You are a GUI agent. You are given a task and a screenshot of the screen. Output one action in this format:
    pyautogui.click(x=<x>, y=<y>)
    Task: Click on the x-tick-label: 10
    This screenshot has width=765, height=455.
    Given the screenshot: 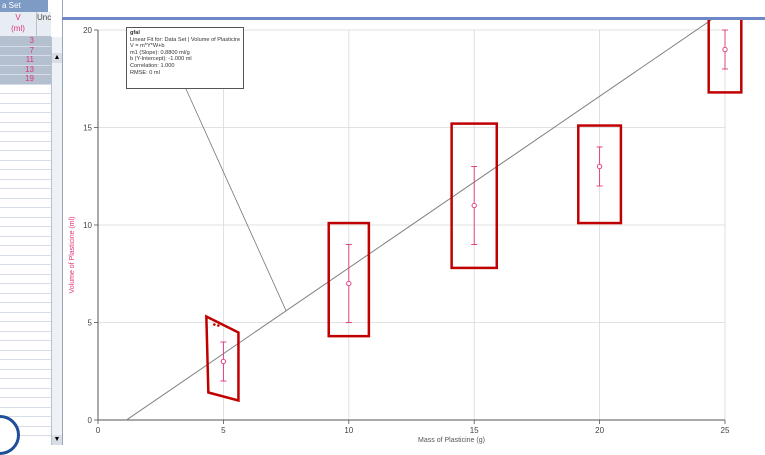 What is the action you would take?
    pyautogui.click(x=348, y=430)
    